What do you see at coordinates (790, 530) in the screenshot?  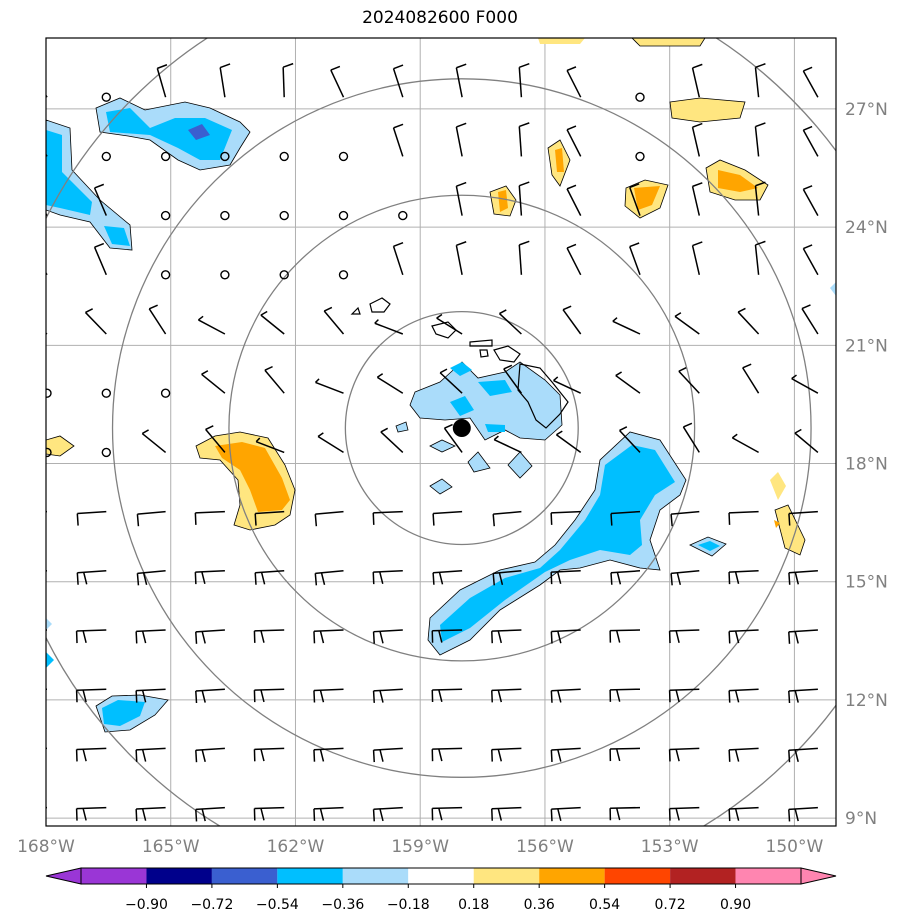 I see `yellow-area-east2` at bounding box center [790, 530].